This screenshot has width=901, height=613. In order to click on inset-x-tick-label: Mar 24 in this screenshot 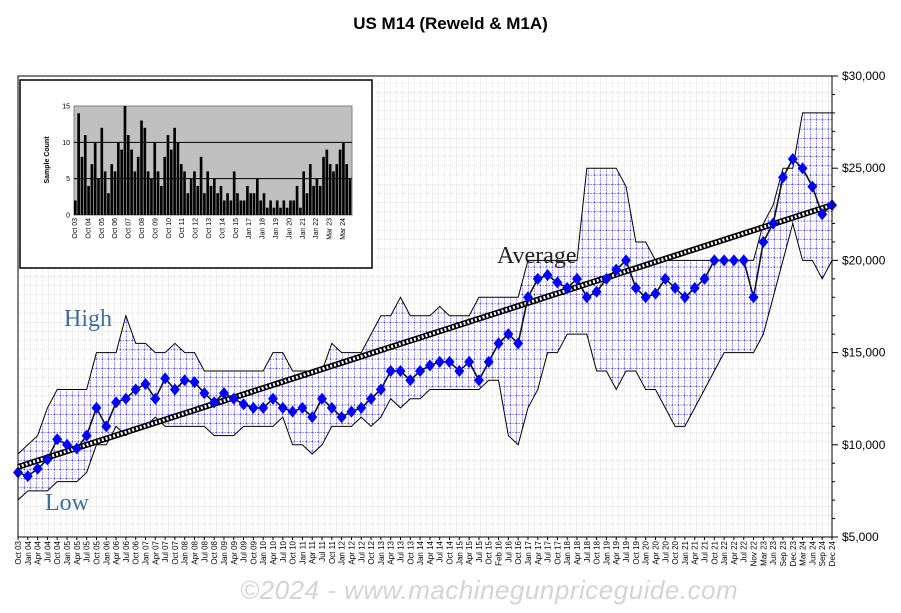, I will do `click(343, 229)`.